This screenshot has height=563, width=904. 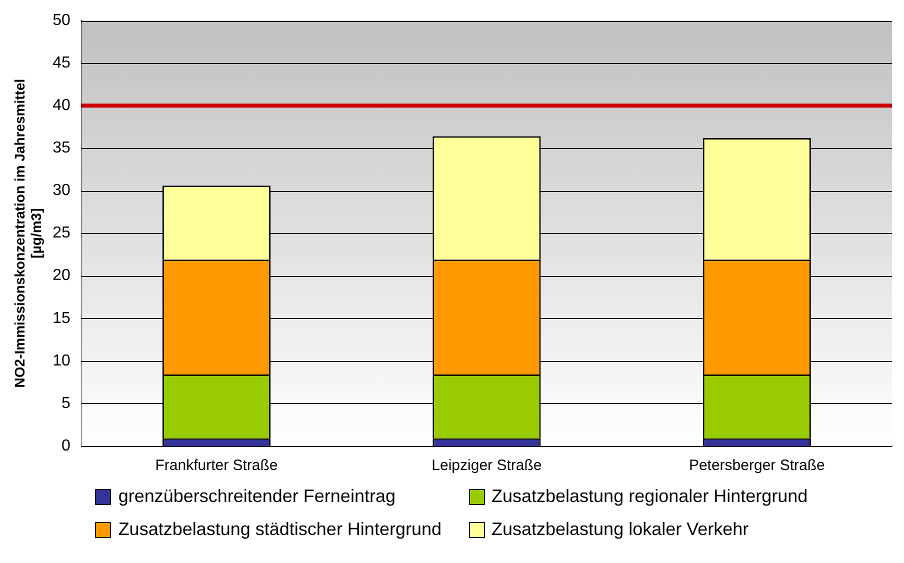 What do you see at coordinates (280, 529) in the screenshot?
I see `legend-label: Zusatzbelastung städtischer Hintergrund` at bounding box center [280, 529].